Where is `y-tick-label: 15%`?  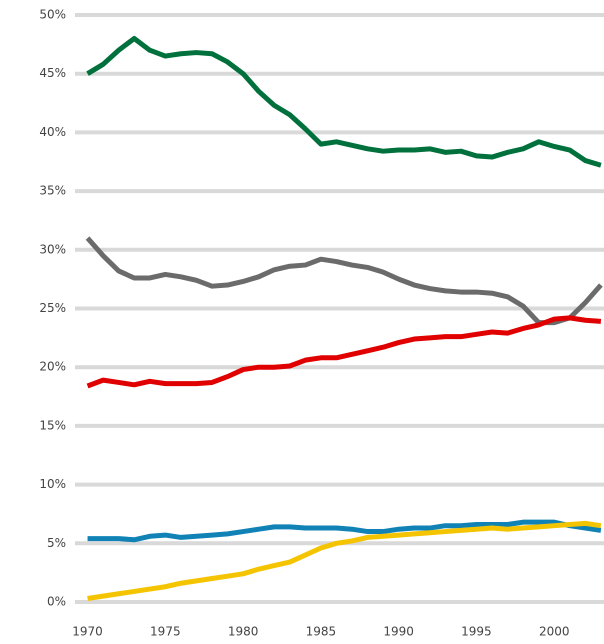
y-tick-label: 15% is located at coordinates (52, 425).